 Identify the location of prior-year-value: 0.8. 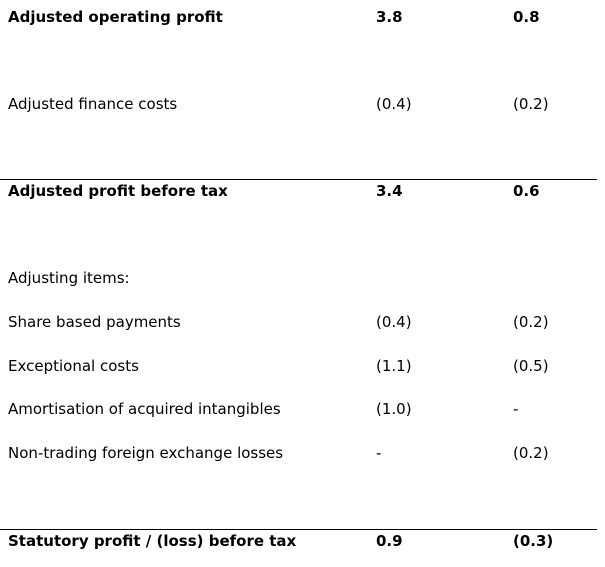
(526, 17).